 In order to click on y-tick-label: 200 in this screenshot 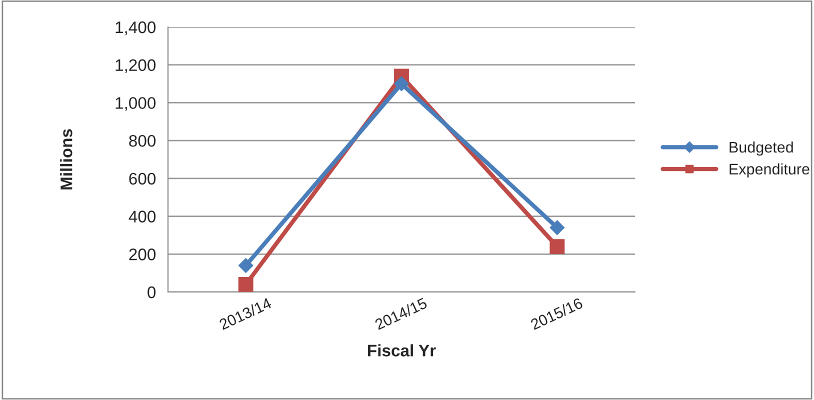, I will do `click(142, 254)`.